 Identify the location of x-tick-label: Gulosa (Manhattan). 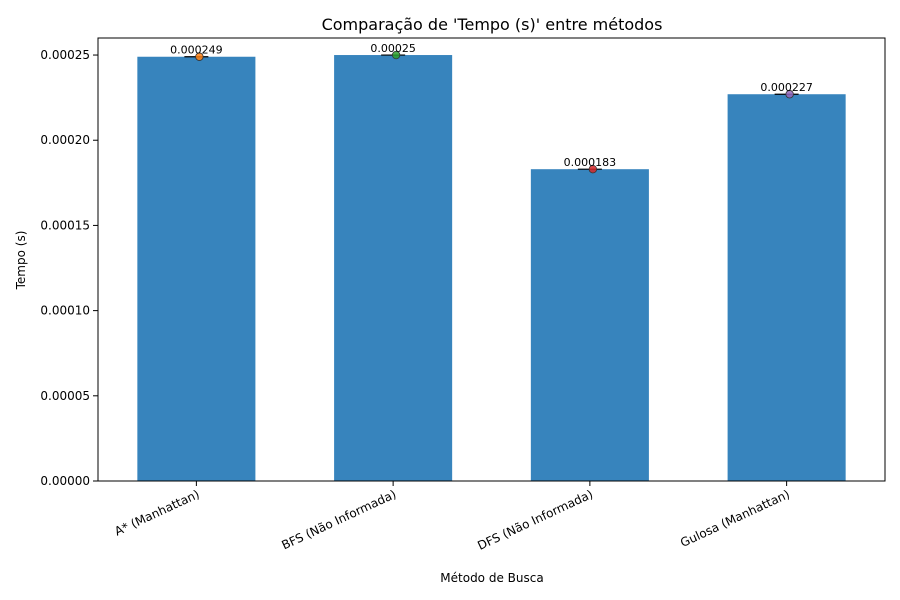
(735, 518).